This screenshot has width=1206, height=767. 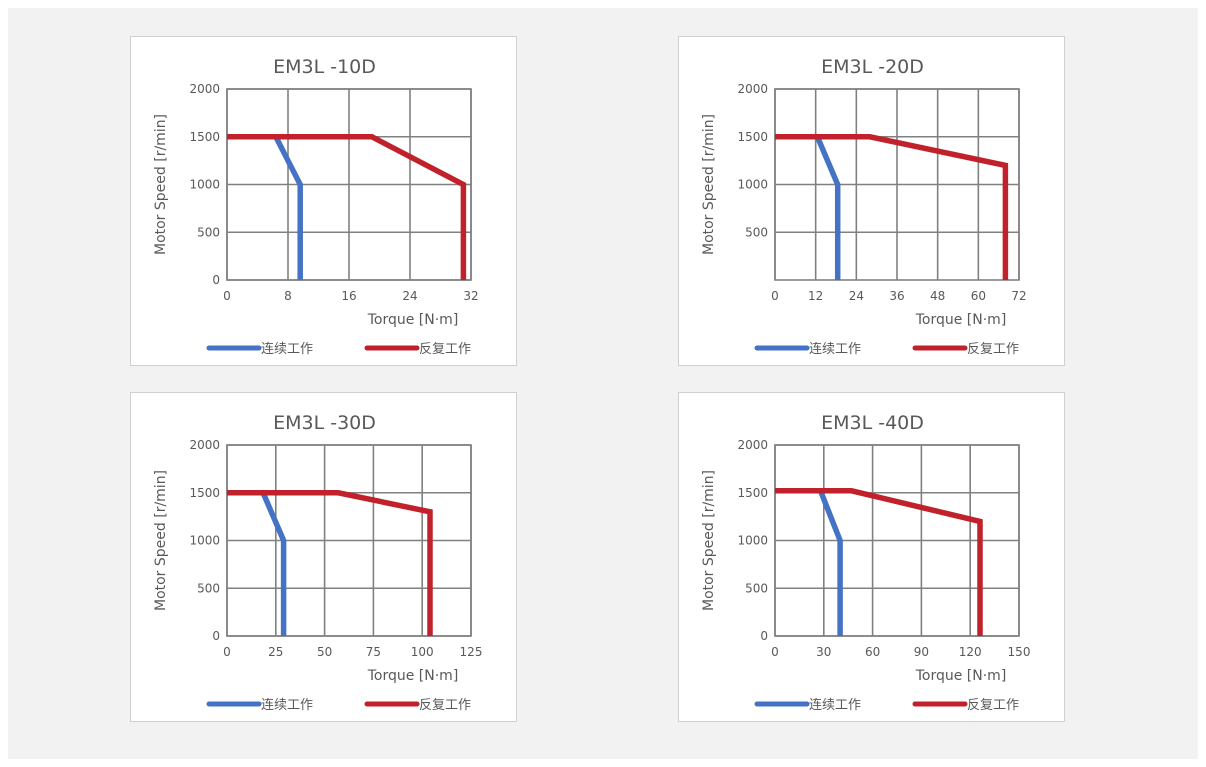 I want to click on chart-title: EM3L -30D, so click(x=324, y=423).